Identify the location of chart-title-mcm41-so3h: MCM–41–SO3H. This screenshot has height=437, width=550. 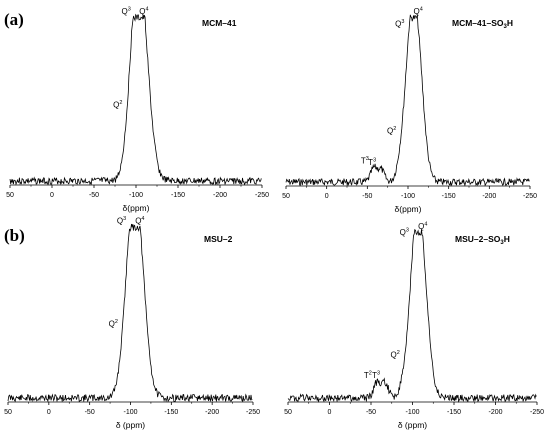
(482, 24).